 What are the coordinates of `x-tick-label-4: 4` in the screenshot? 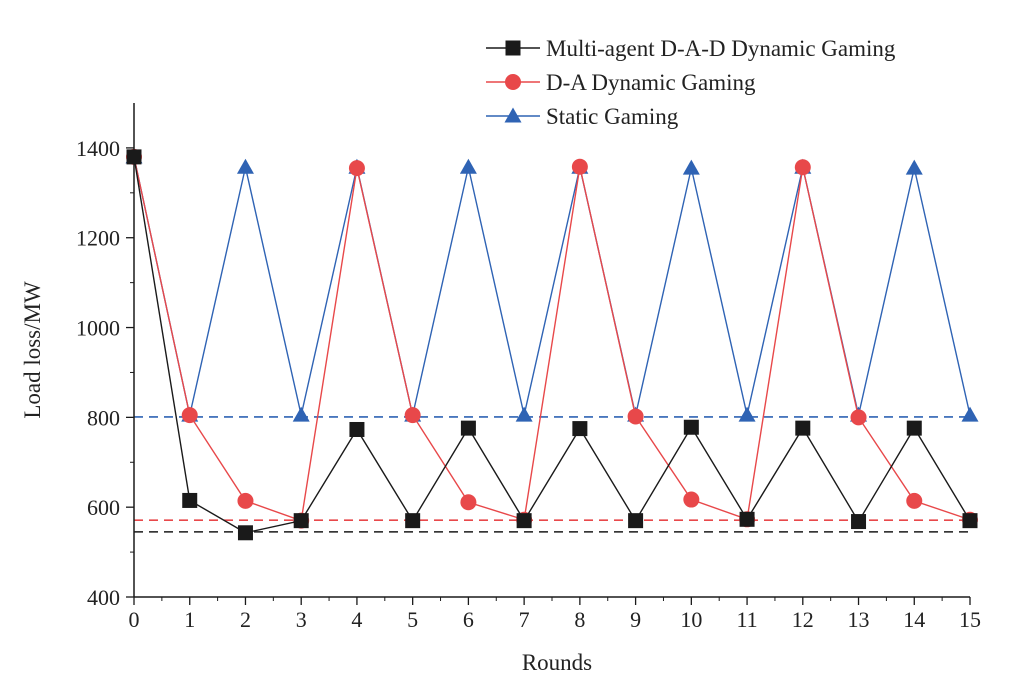 It's located at (356, 619).